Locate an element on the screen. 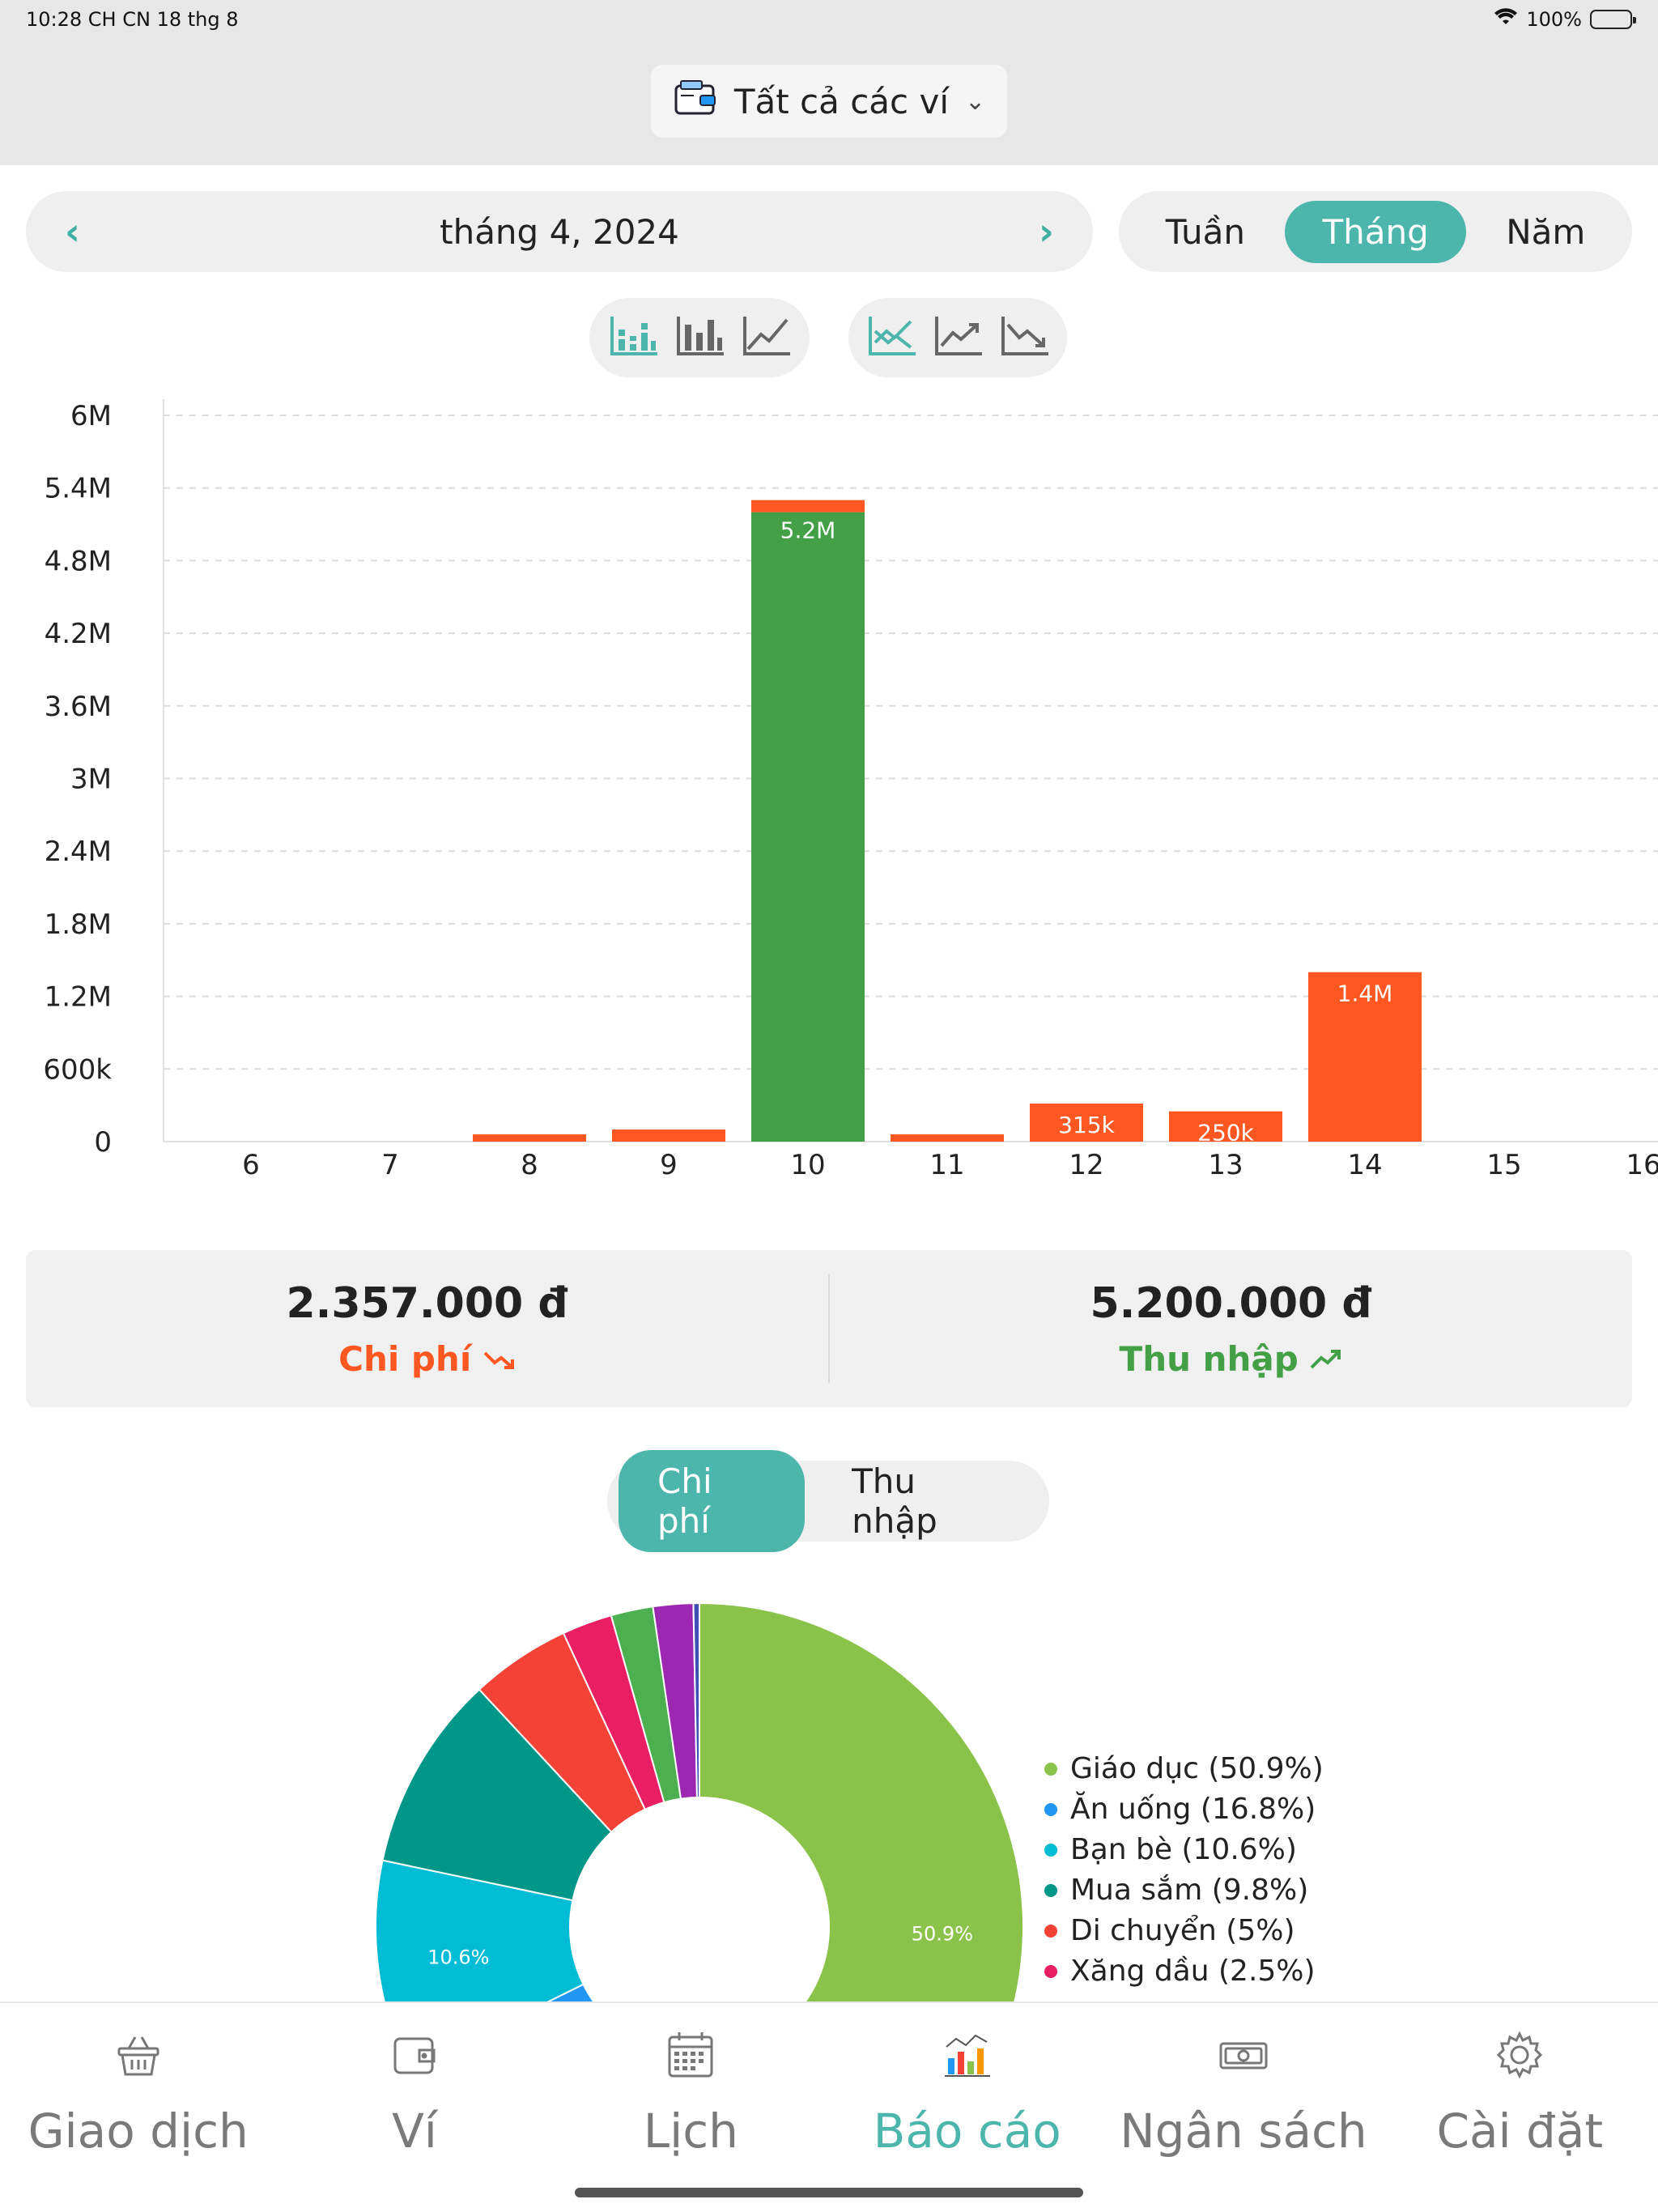 The width and height of the screenshot is (1658, 2212). period-label: tháng 4, 2024 is located at coordinates (559, 232).